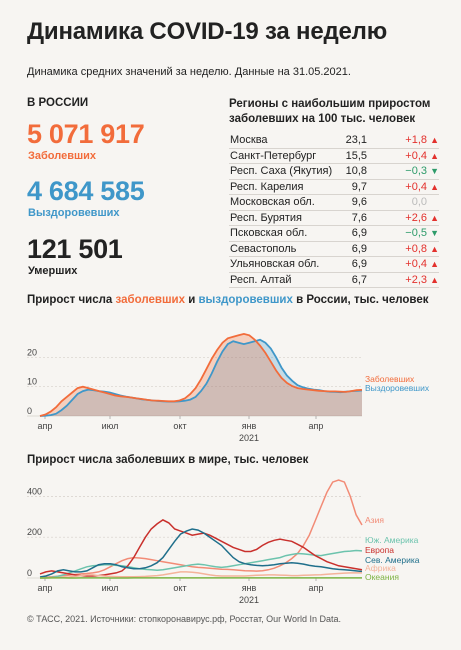 This screenshot has height=650, width=461. I want to click on region-value: 23,1, so click(356, 140).